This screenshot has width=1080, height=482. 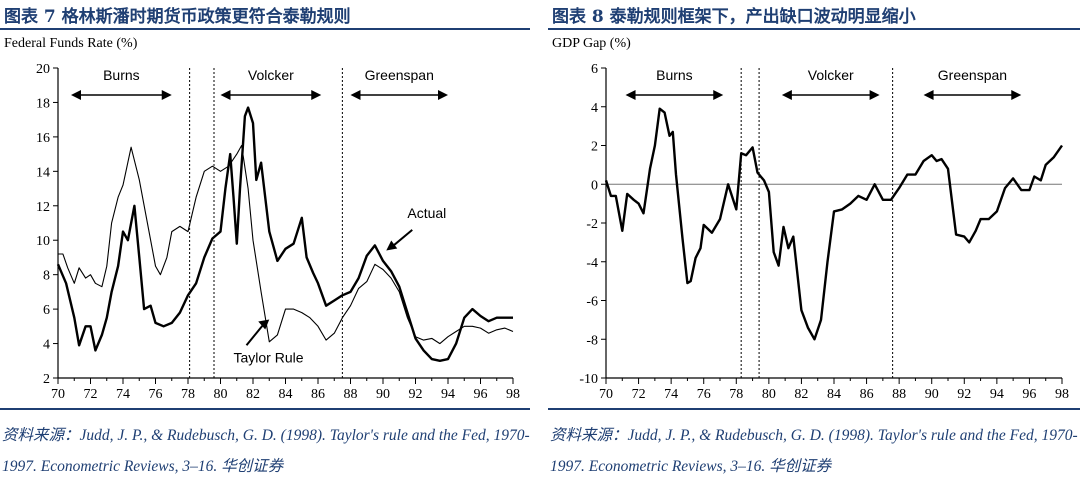 What do you see at coordinates (43, 241) in the screenshot?
I see `y-tick-label: 10` at bounding box center [43, 241].